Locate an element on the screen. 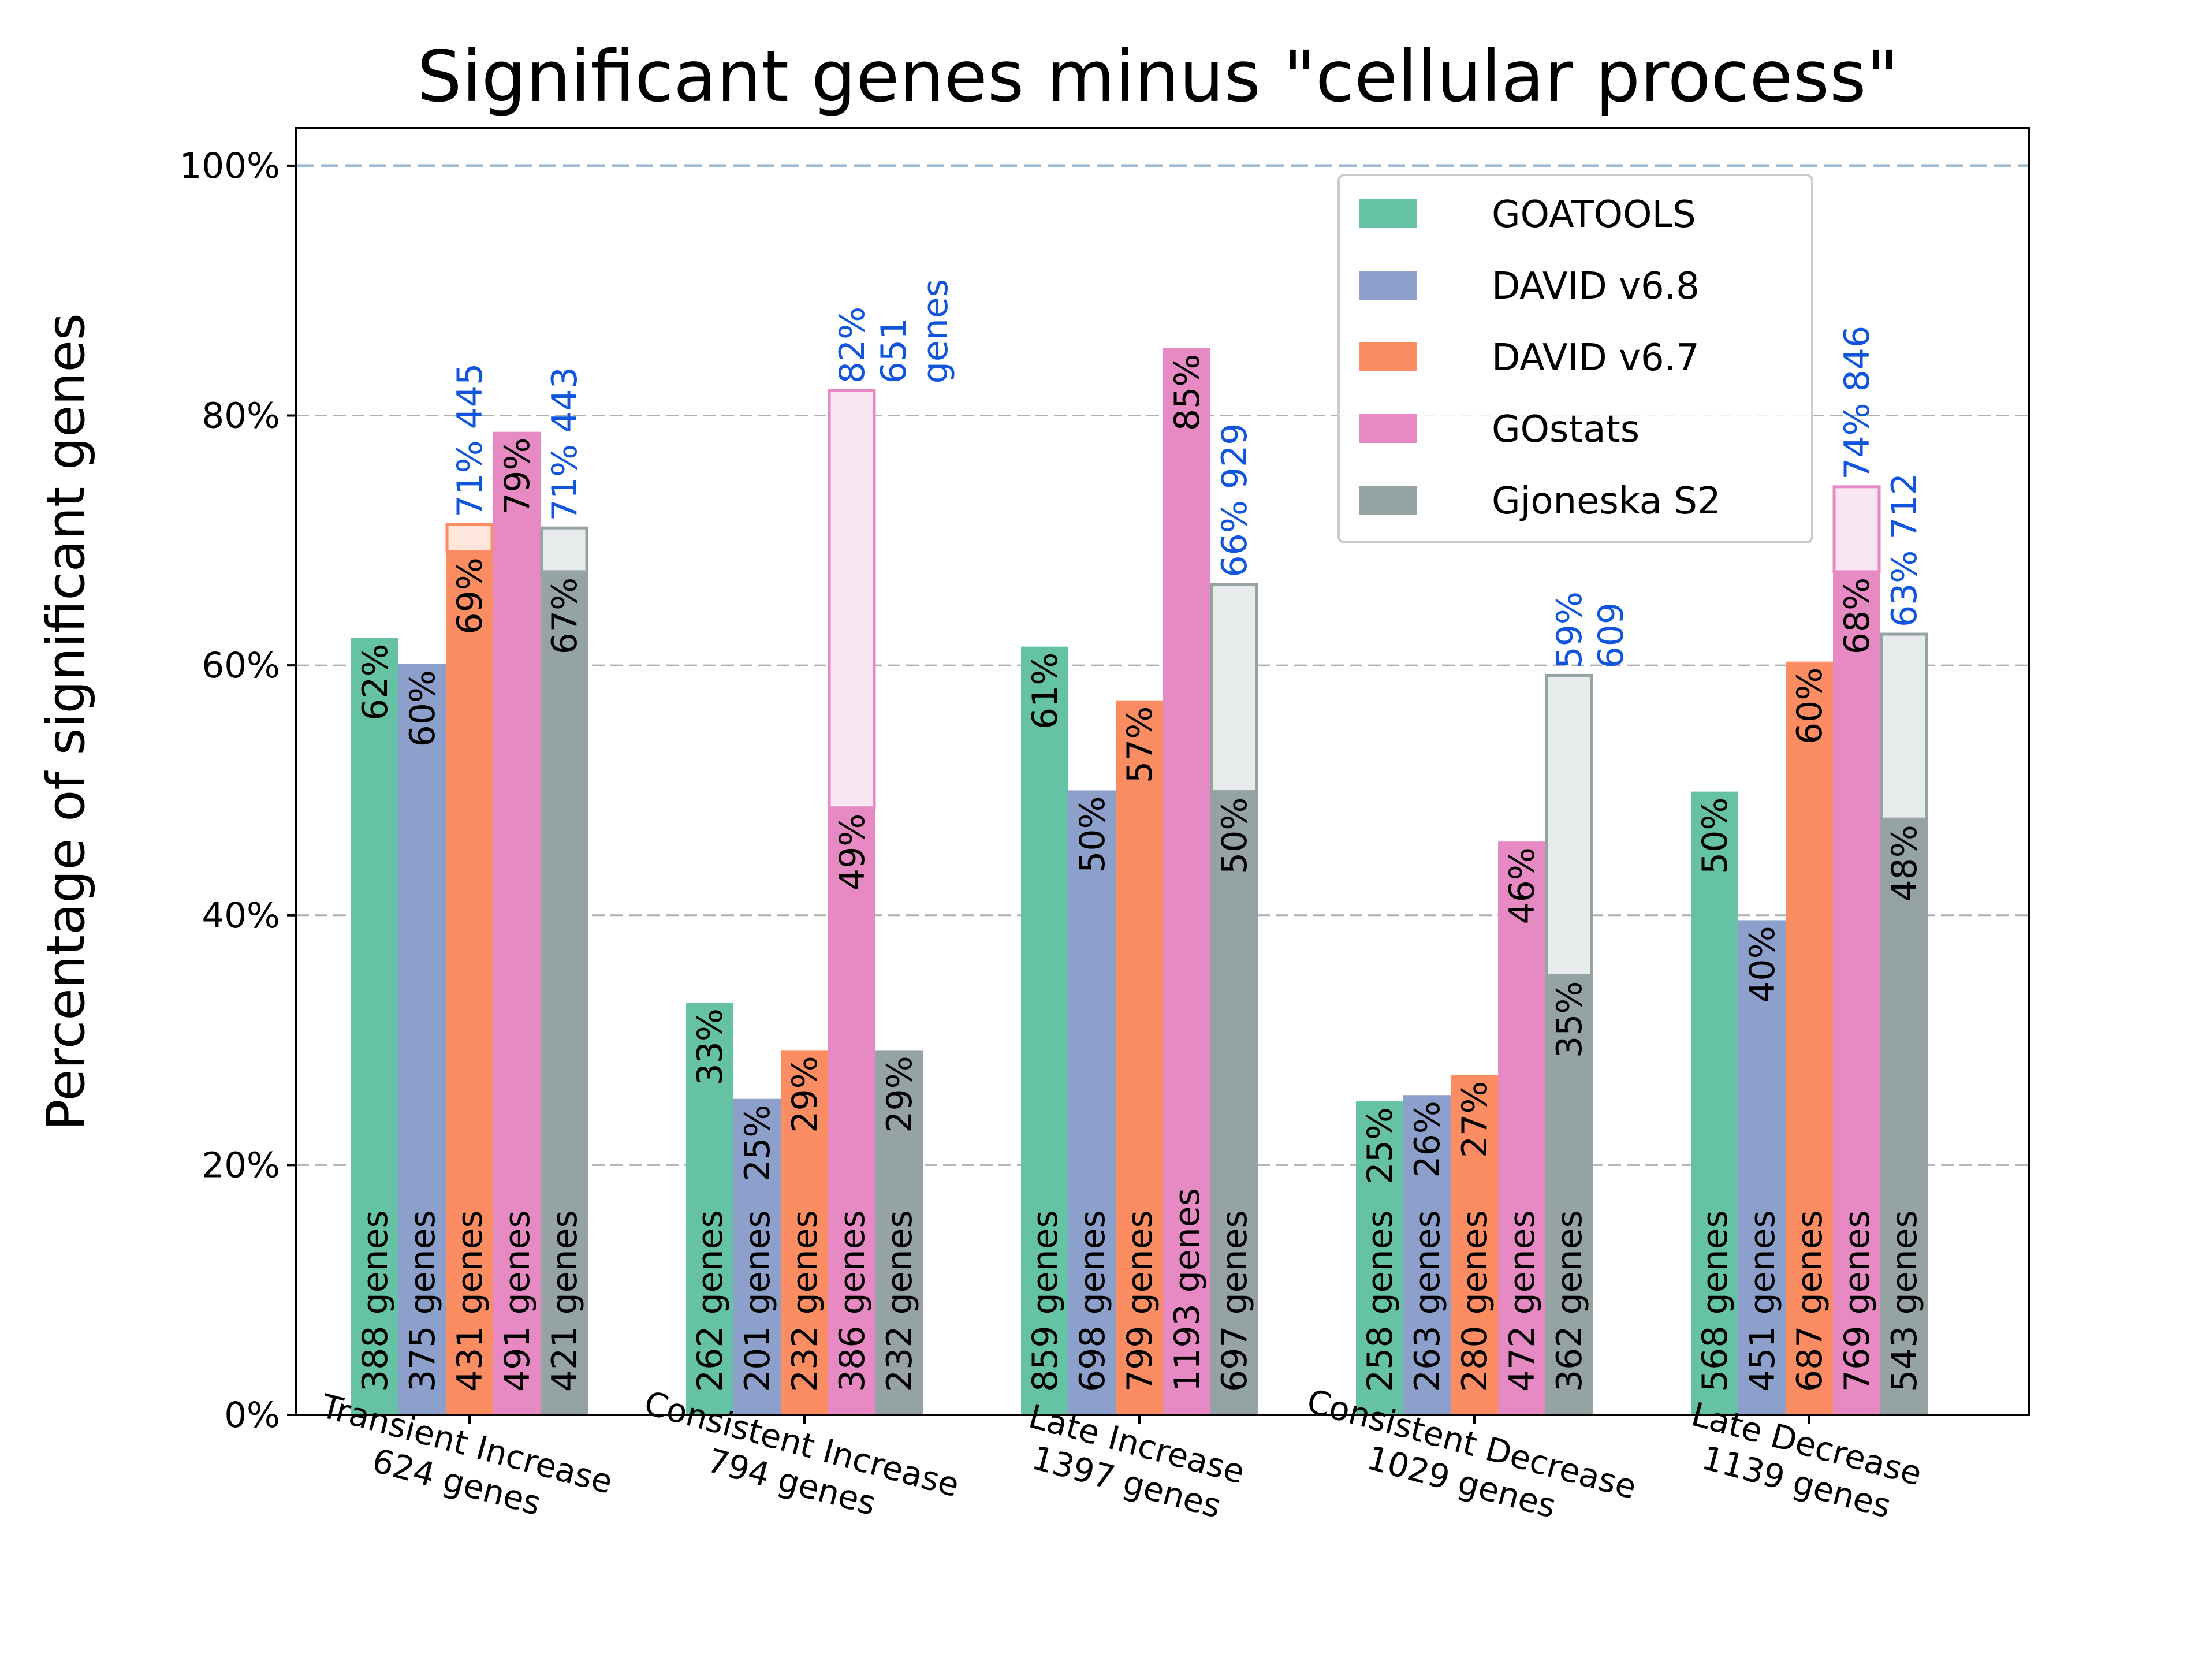 The height and width of the screenshot is (1680, 2202). legend-label: GOstats is located at coordinates (1566, 430).